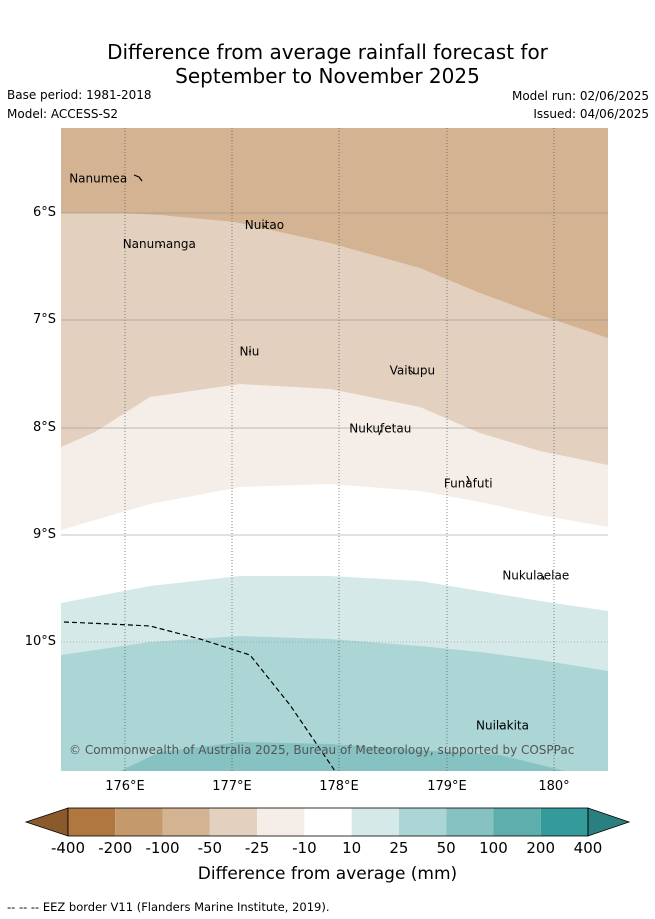 The height and width of the screenshot is (919, 655). I want to click on place-label-nuilakita: Nuilakita, so click(502, 726).